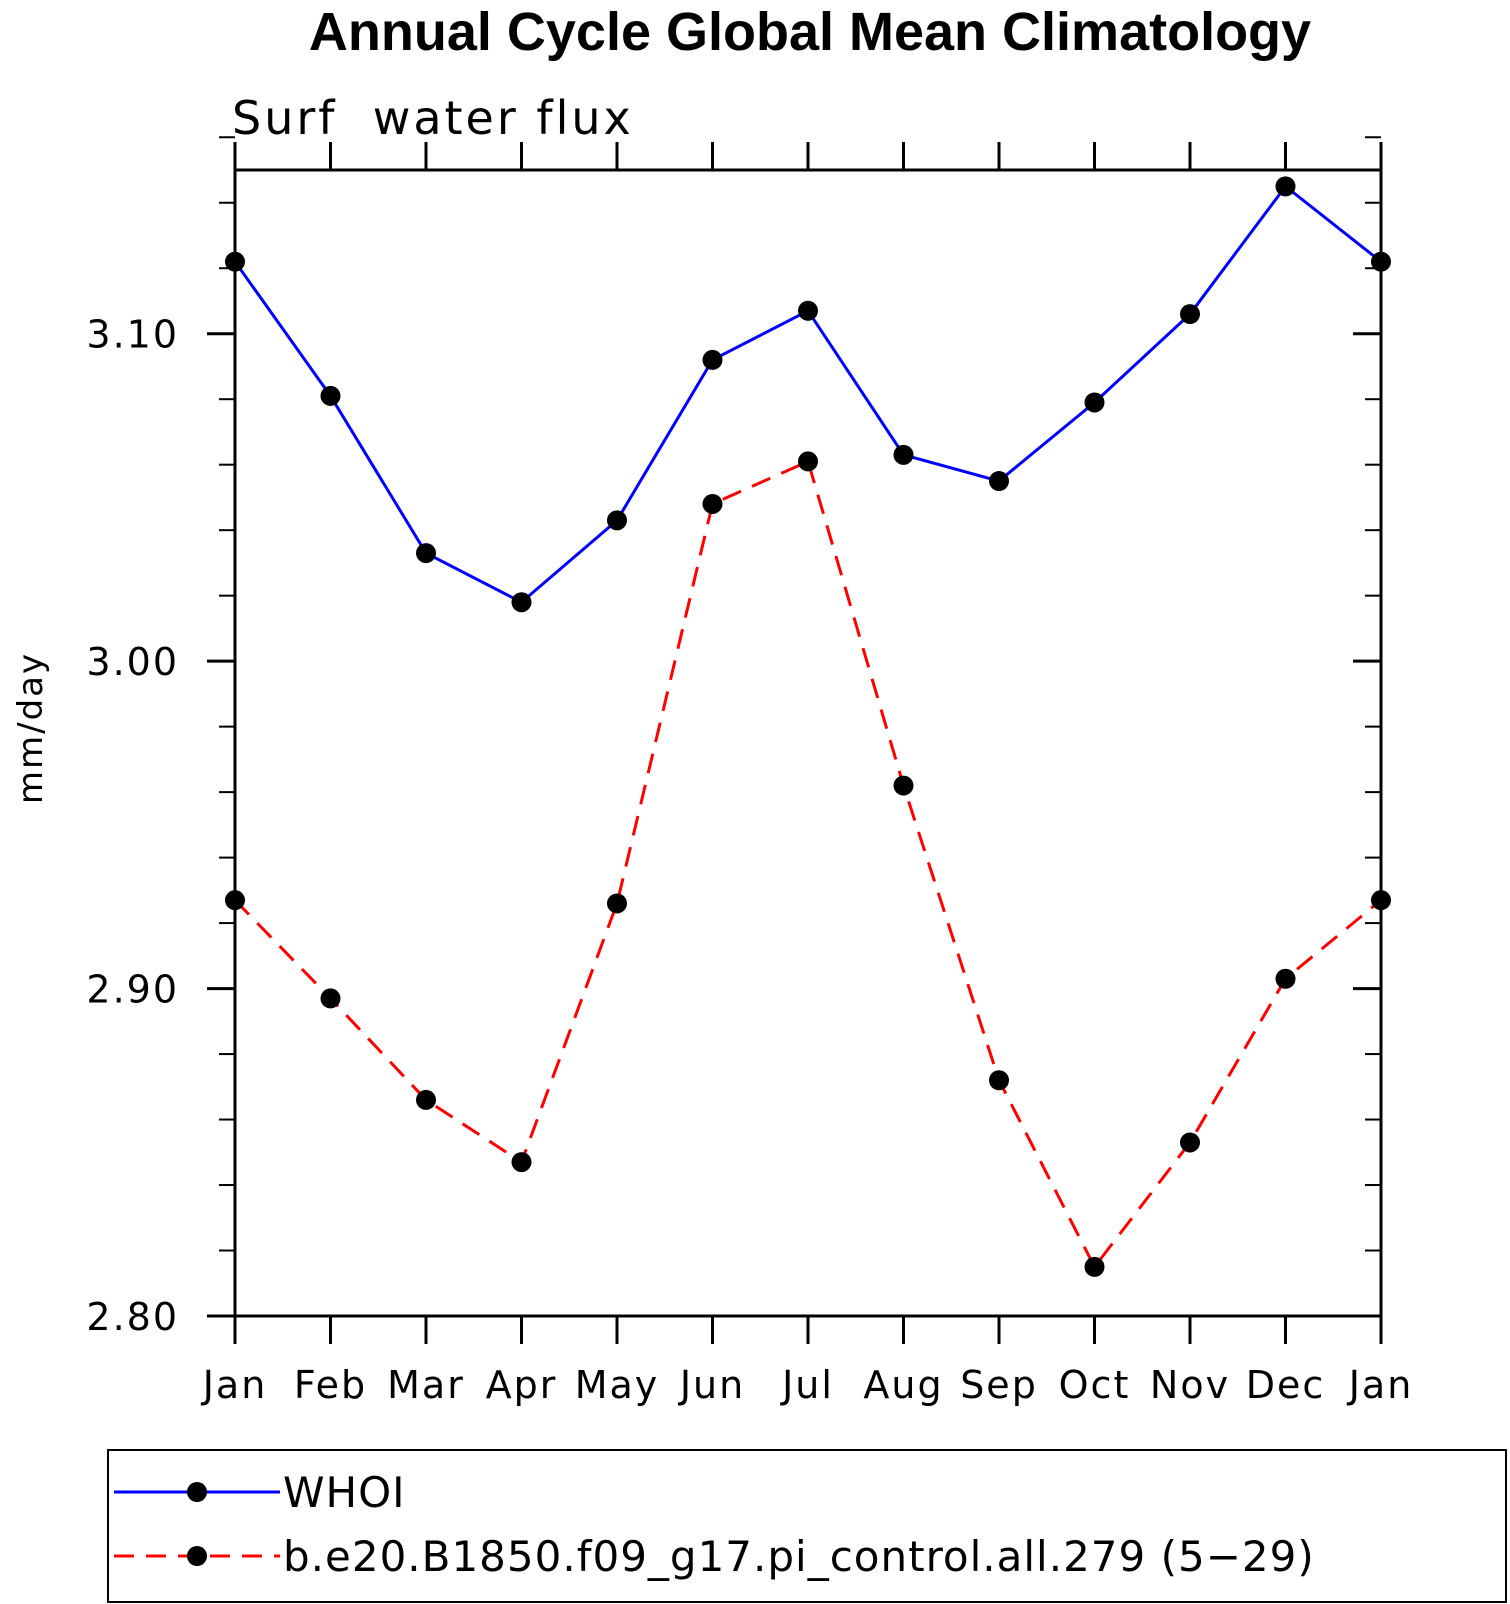 This screenshot has height=1604, width=1510. Describe the element at coordinates (132, 662) in the screenshot. I see `y-tick-label: 3.00` at that location.